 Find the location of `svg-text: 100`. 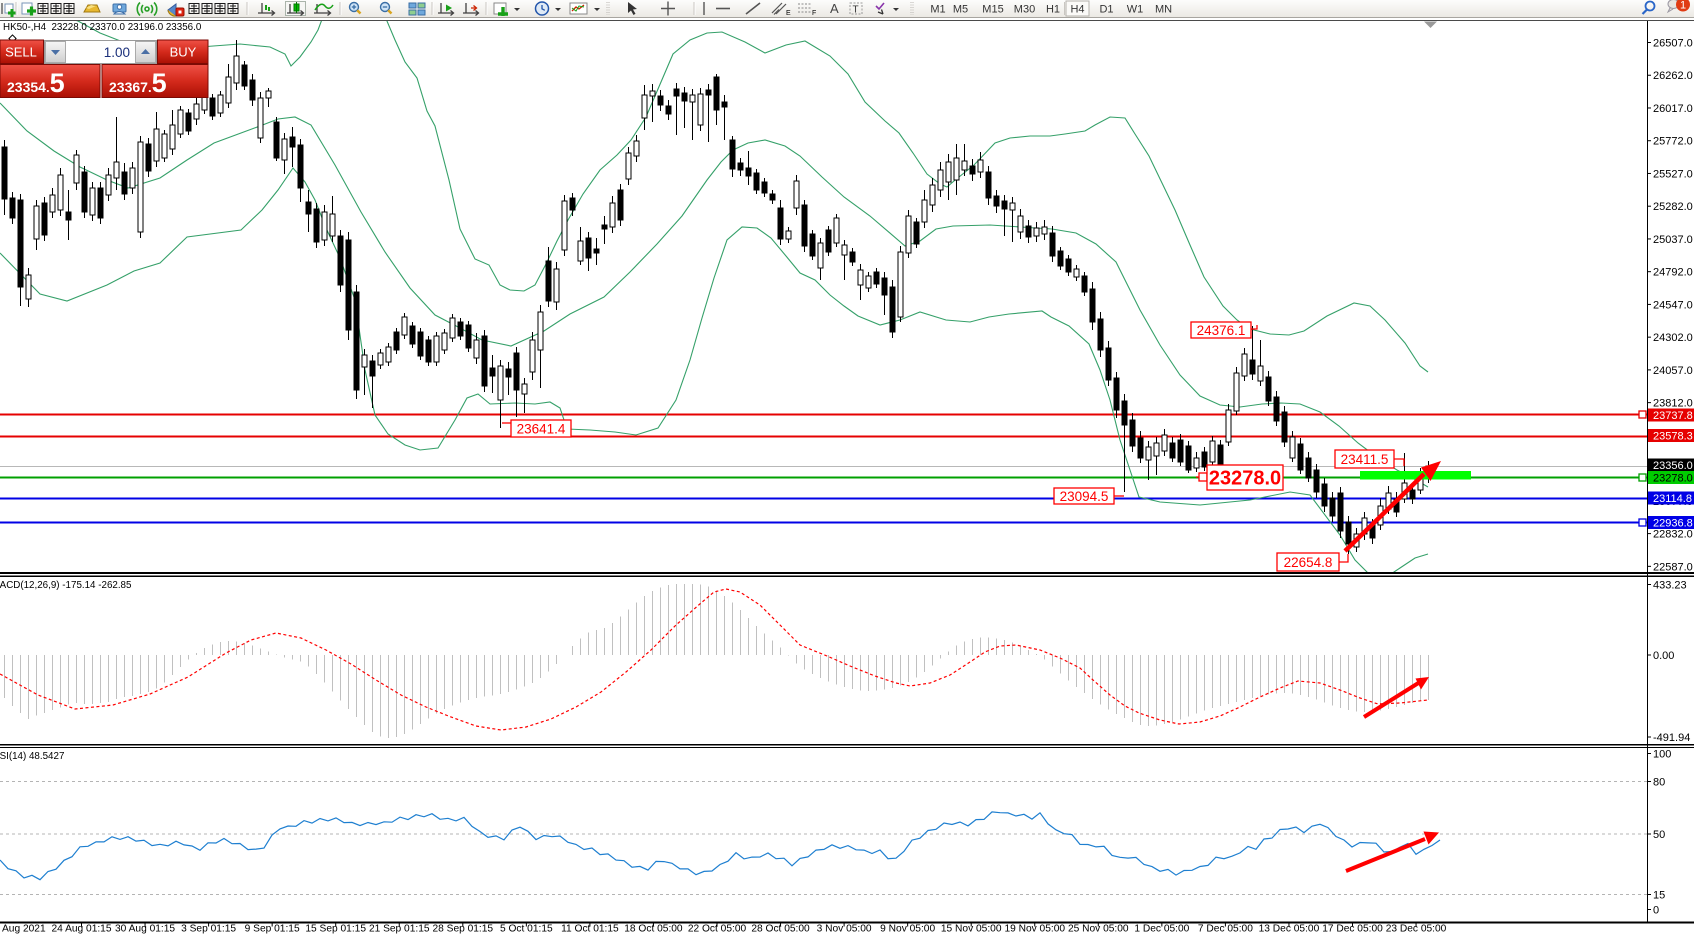

svg-text: 100 is located at coordinates (1662, 755).